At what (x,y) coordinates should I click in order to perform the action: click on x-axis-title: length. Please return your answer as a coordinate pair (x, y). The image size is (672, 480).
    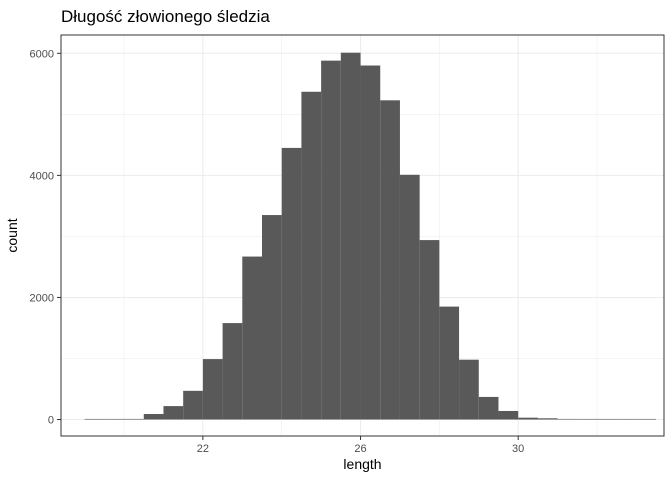
    Looking at the image, I should click on (362, 464).